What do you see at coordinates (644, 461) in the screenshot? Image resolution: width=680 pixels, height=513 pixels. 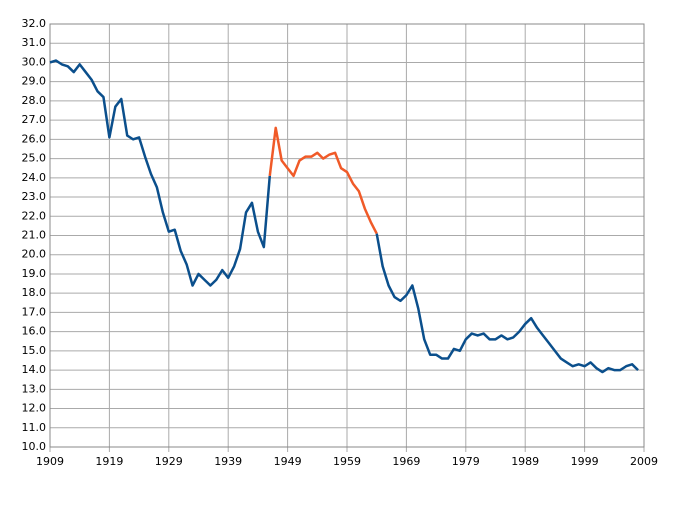 I see `x-tick-label: 2009` at bounding box center [644, 461].